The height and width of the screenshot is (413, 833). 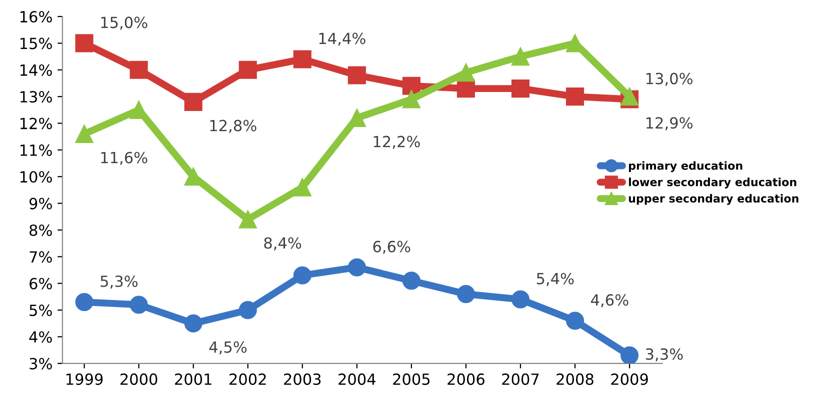 What do you see at coordinates (664, 355) in the screenshot?
I see `data-label: 3,3%` at bounding box center [664, 355].